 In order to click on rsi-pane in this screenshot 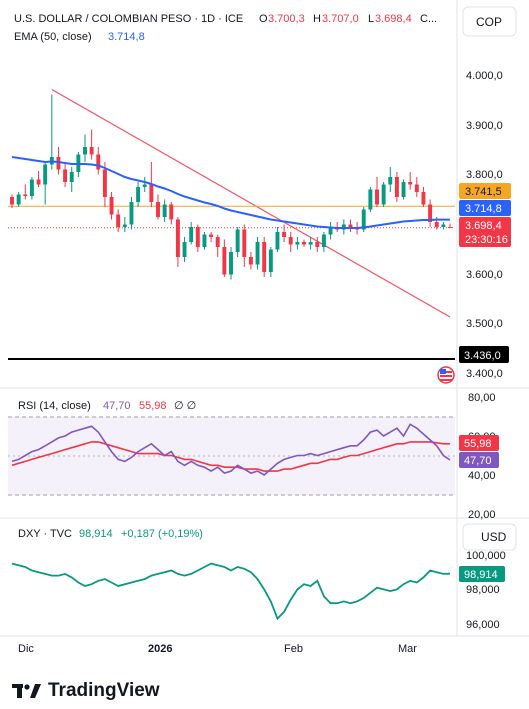, I will do `click(231, 449)`.